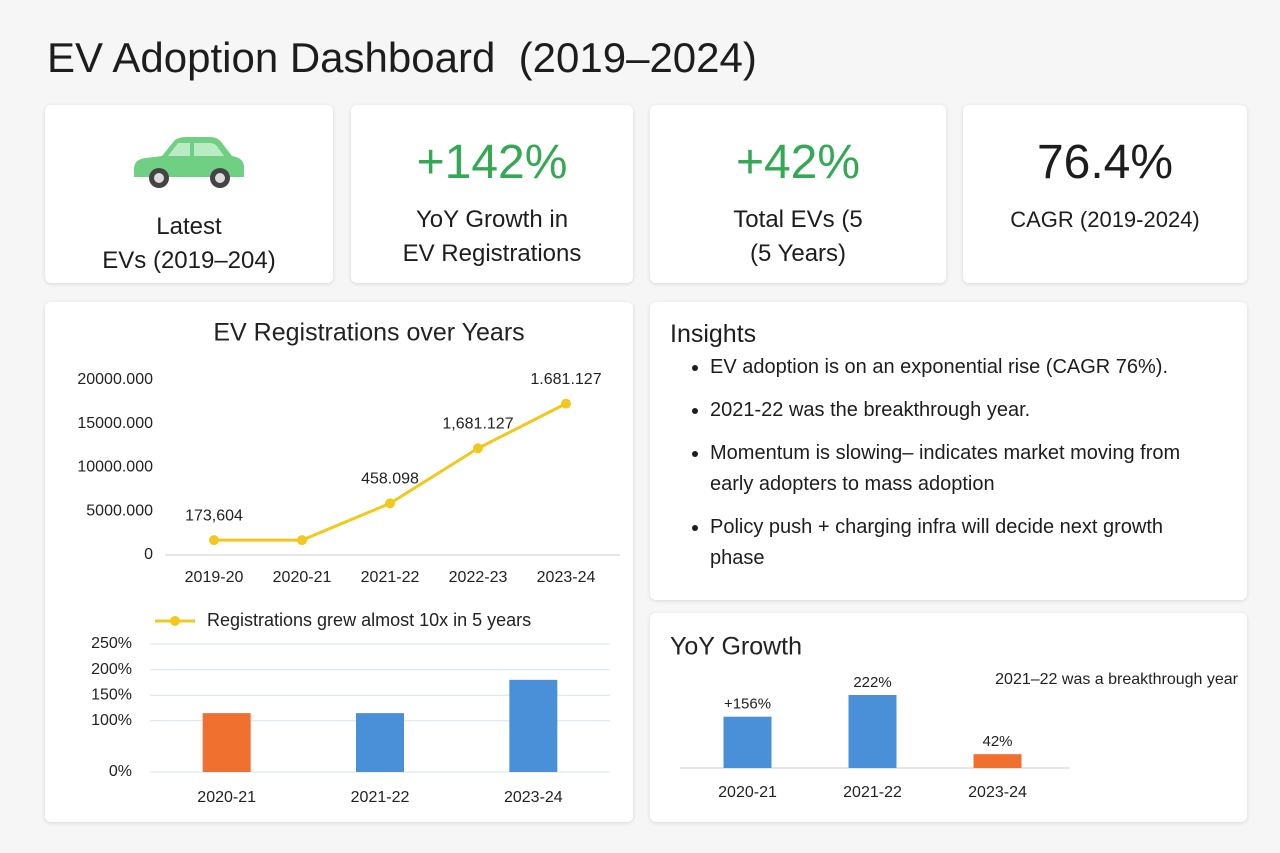 The height and width of the screenshot is (853, 1280). Describe the element at coordinates (148, 554) in the screenshot. I see `y-tick-label: 0` at that location.